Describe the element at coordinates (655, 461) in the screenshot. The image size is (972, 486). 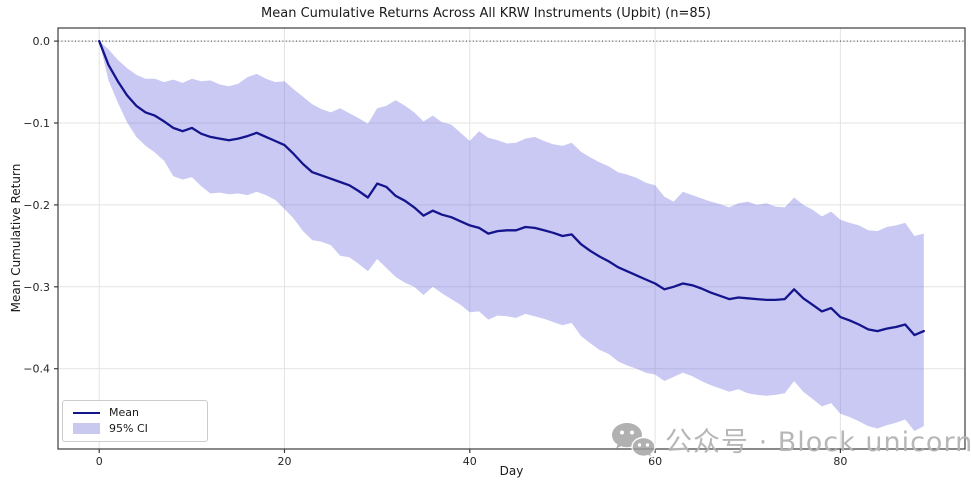
I see `x-tick-label: 60` at that location.